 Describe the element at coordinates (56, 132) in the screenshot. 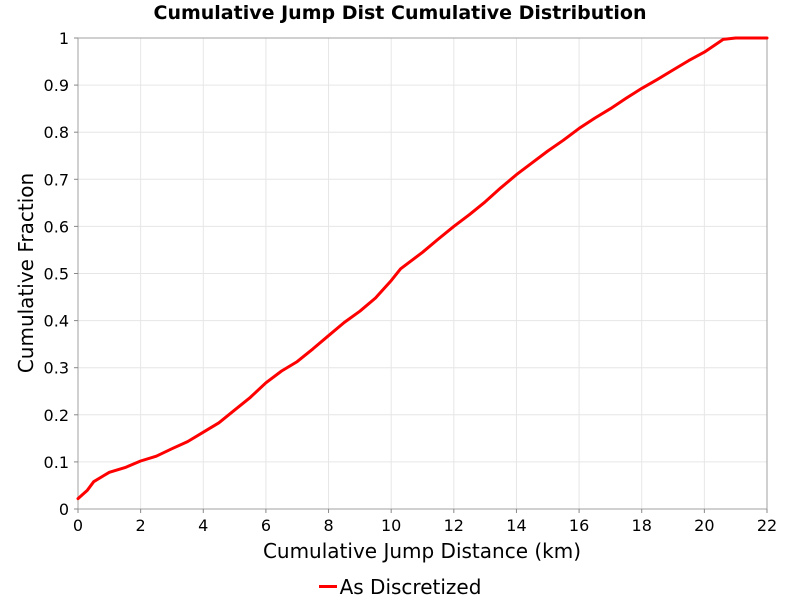

I see `y-tick-label: 0.8` at that location.